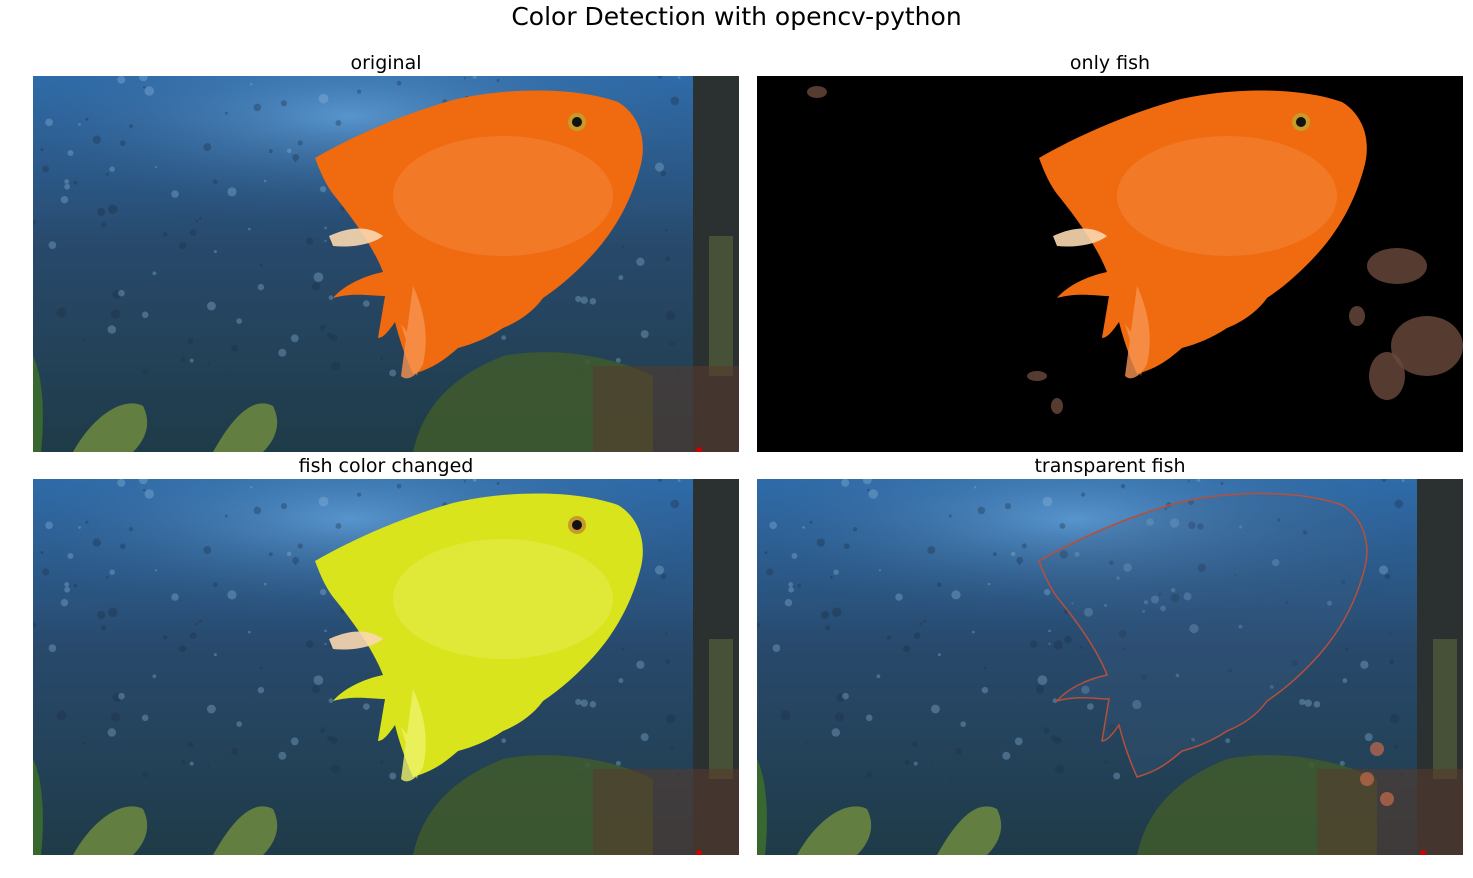  Describe the element at coordinates (386, 63) in the screenshot. I see `panel-title: original` at that location.